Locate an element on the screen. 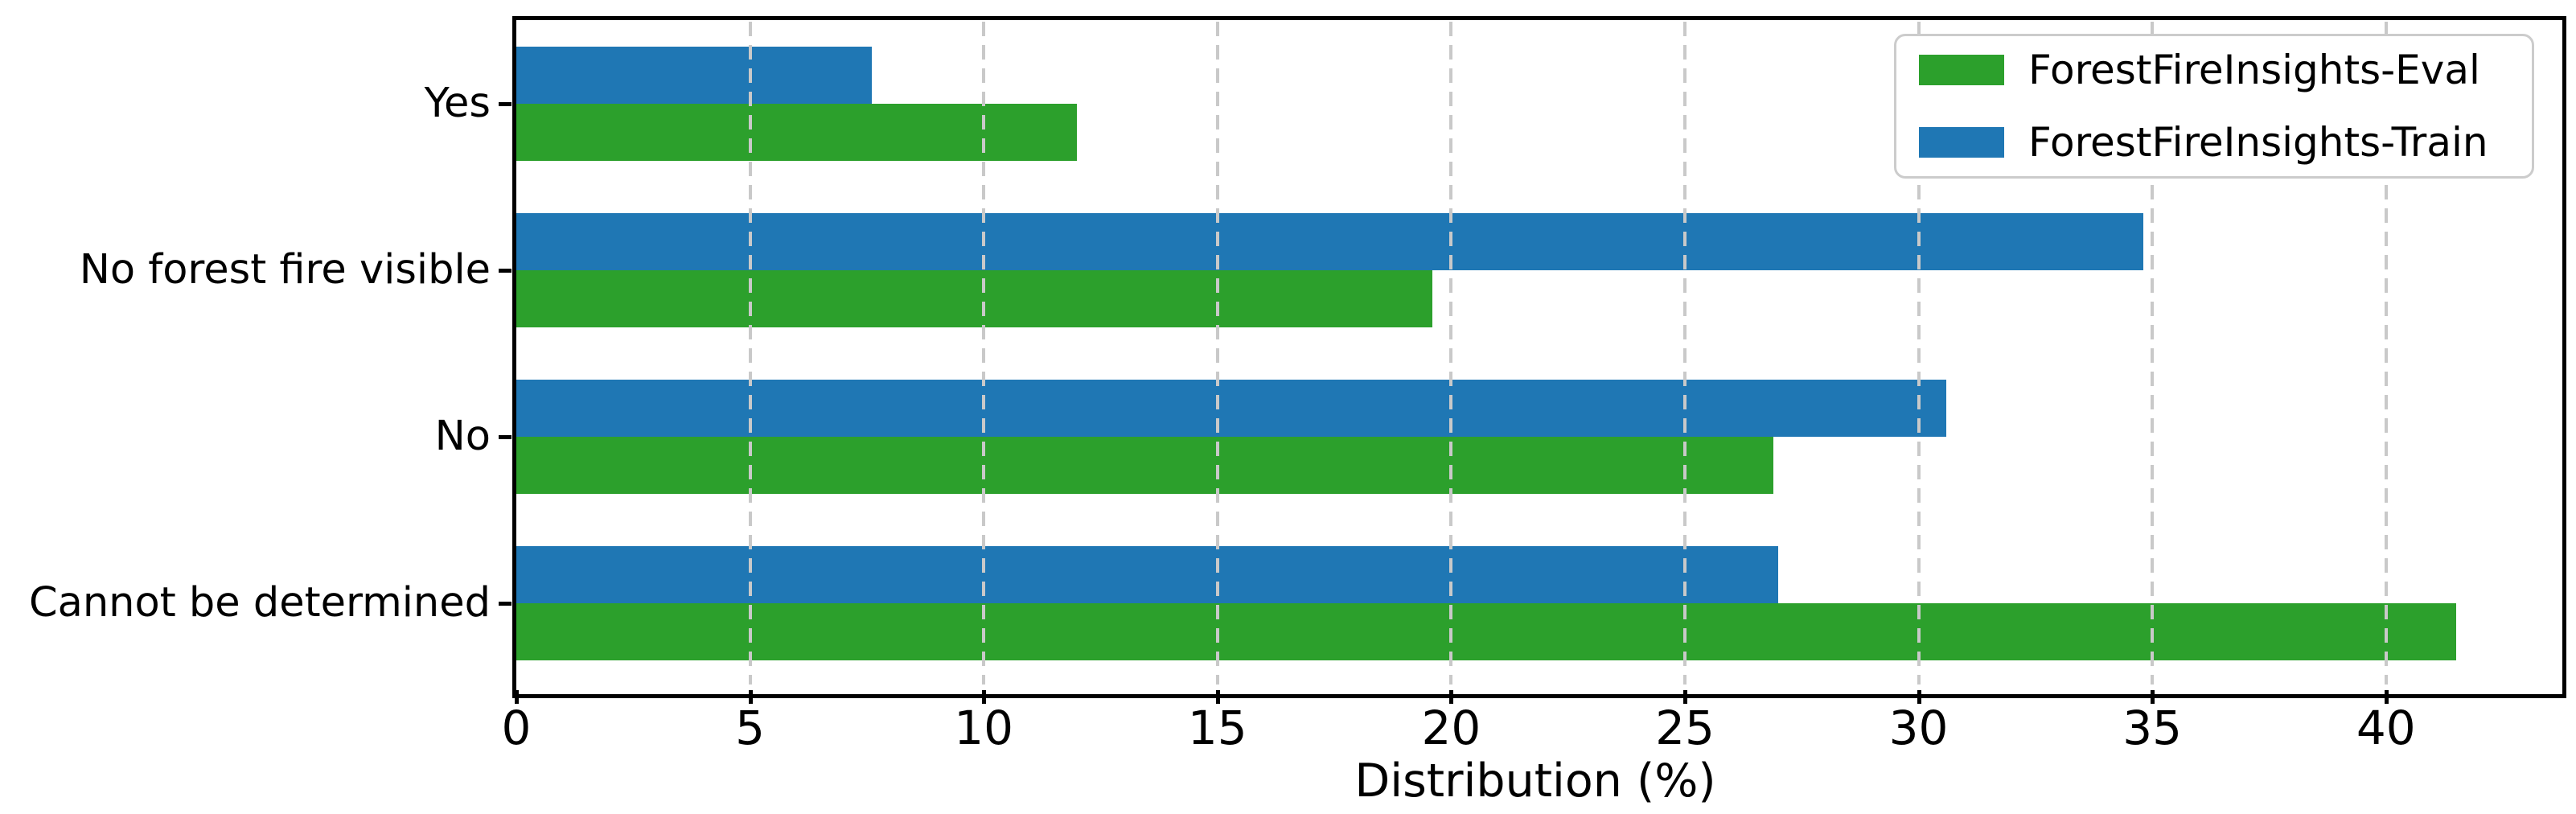 Image resolution: width=2576 pixels, height=814 pixels. y-tick-label: No forest fire visible is located at coordinates (285, 269).